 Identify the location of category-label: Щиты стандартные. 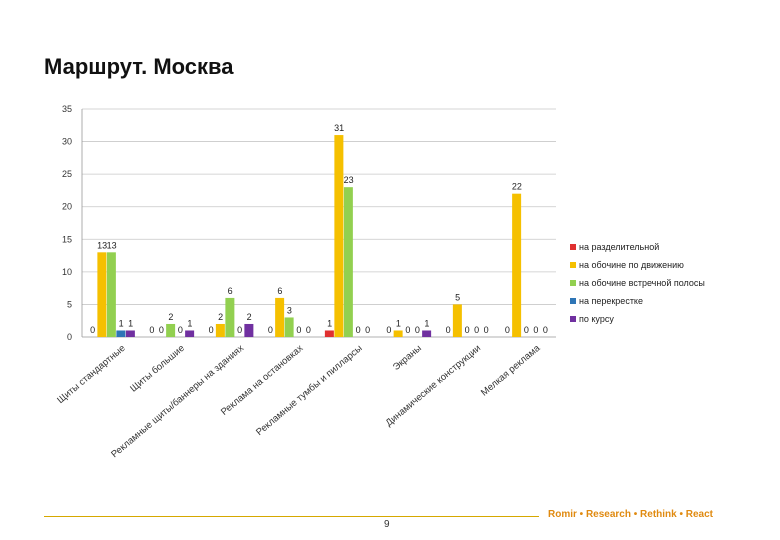
(91, 374).